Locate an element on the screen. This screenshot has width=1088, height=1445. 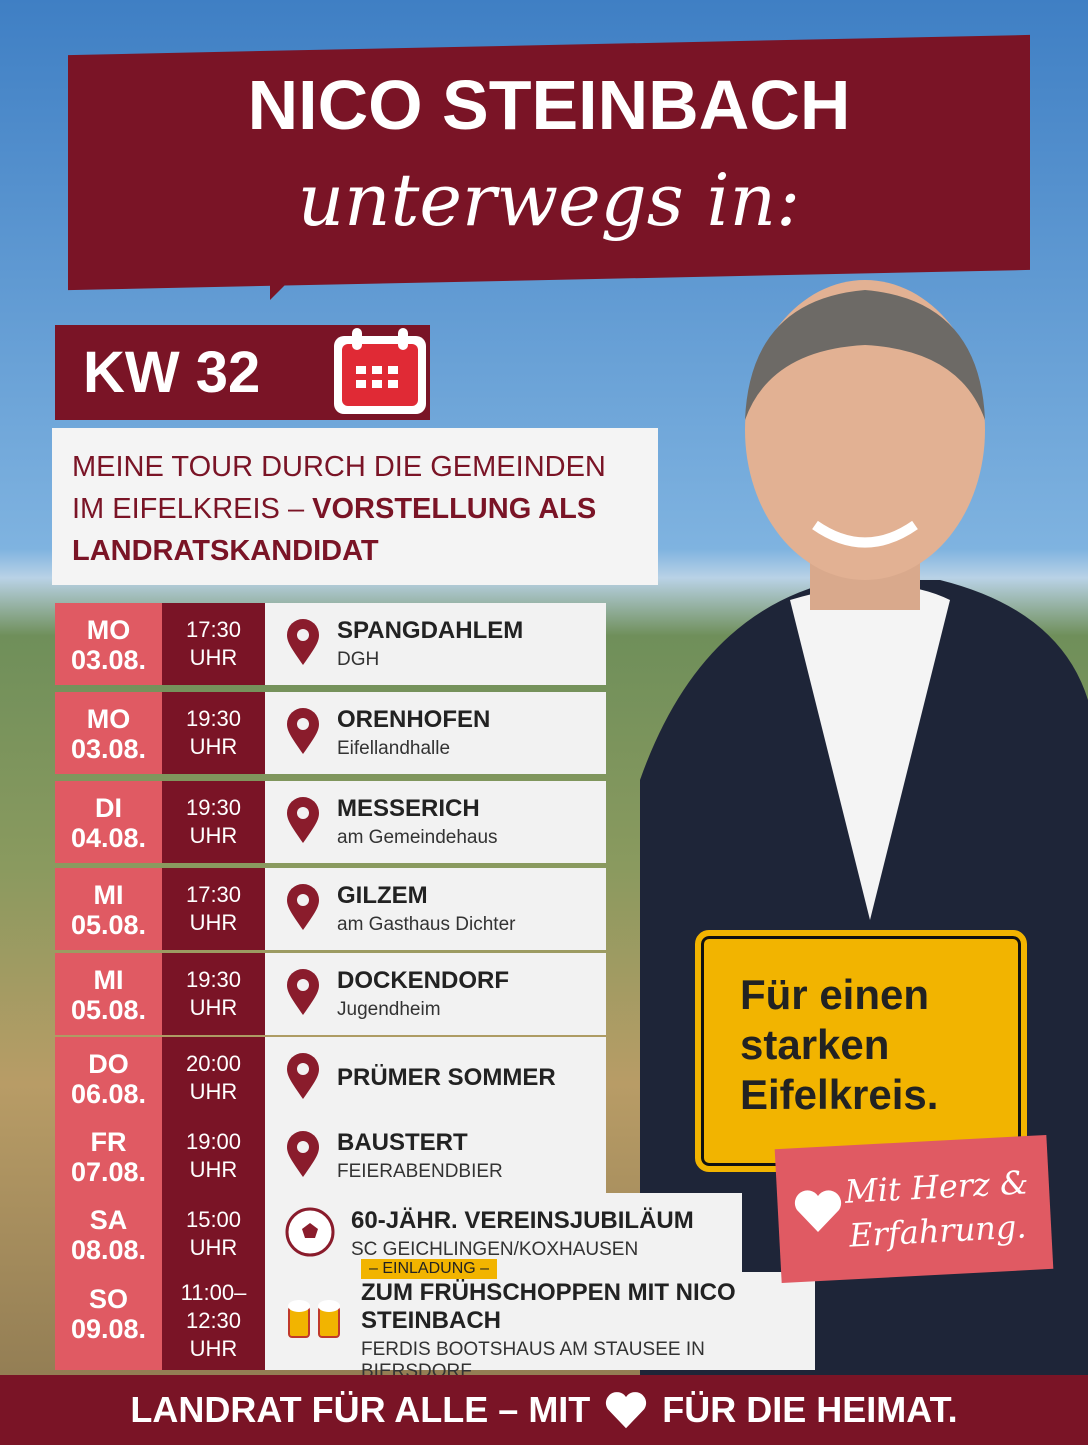
date: 03.08. is located at coordinates (108, 660).